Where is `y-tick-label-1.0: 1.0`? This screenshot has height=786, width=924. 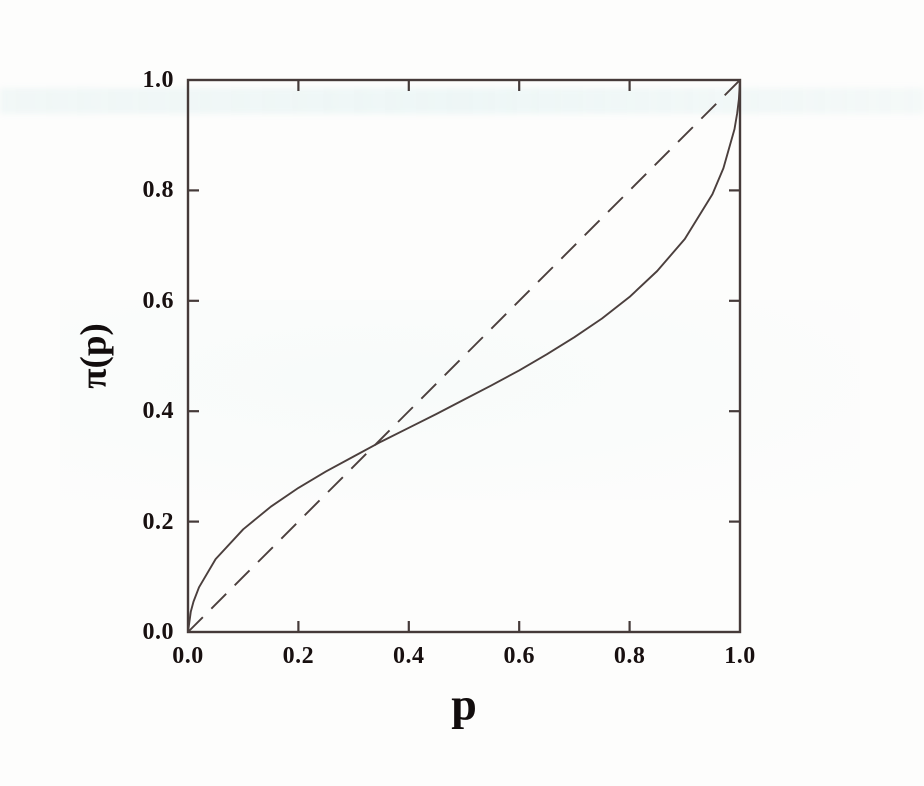 y-tick-label-1.0: 1.0 is located at coordinates (158, 80).